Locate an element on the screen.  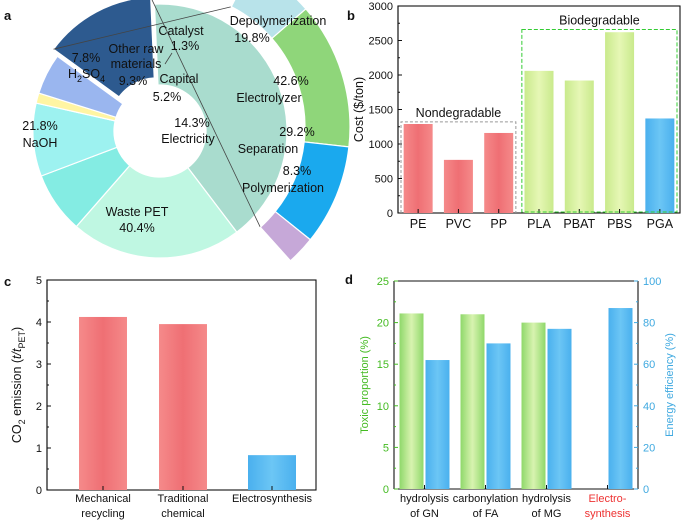
donut-slice-capital is located at coordinates (81, 87).